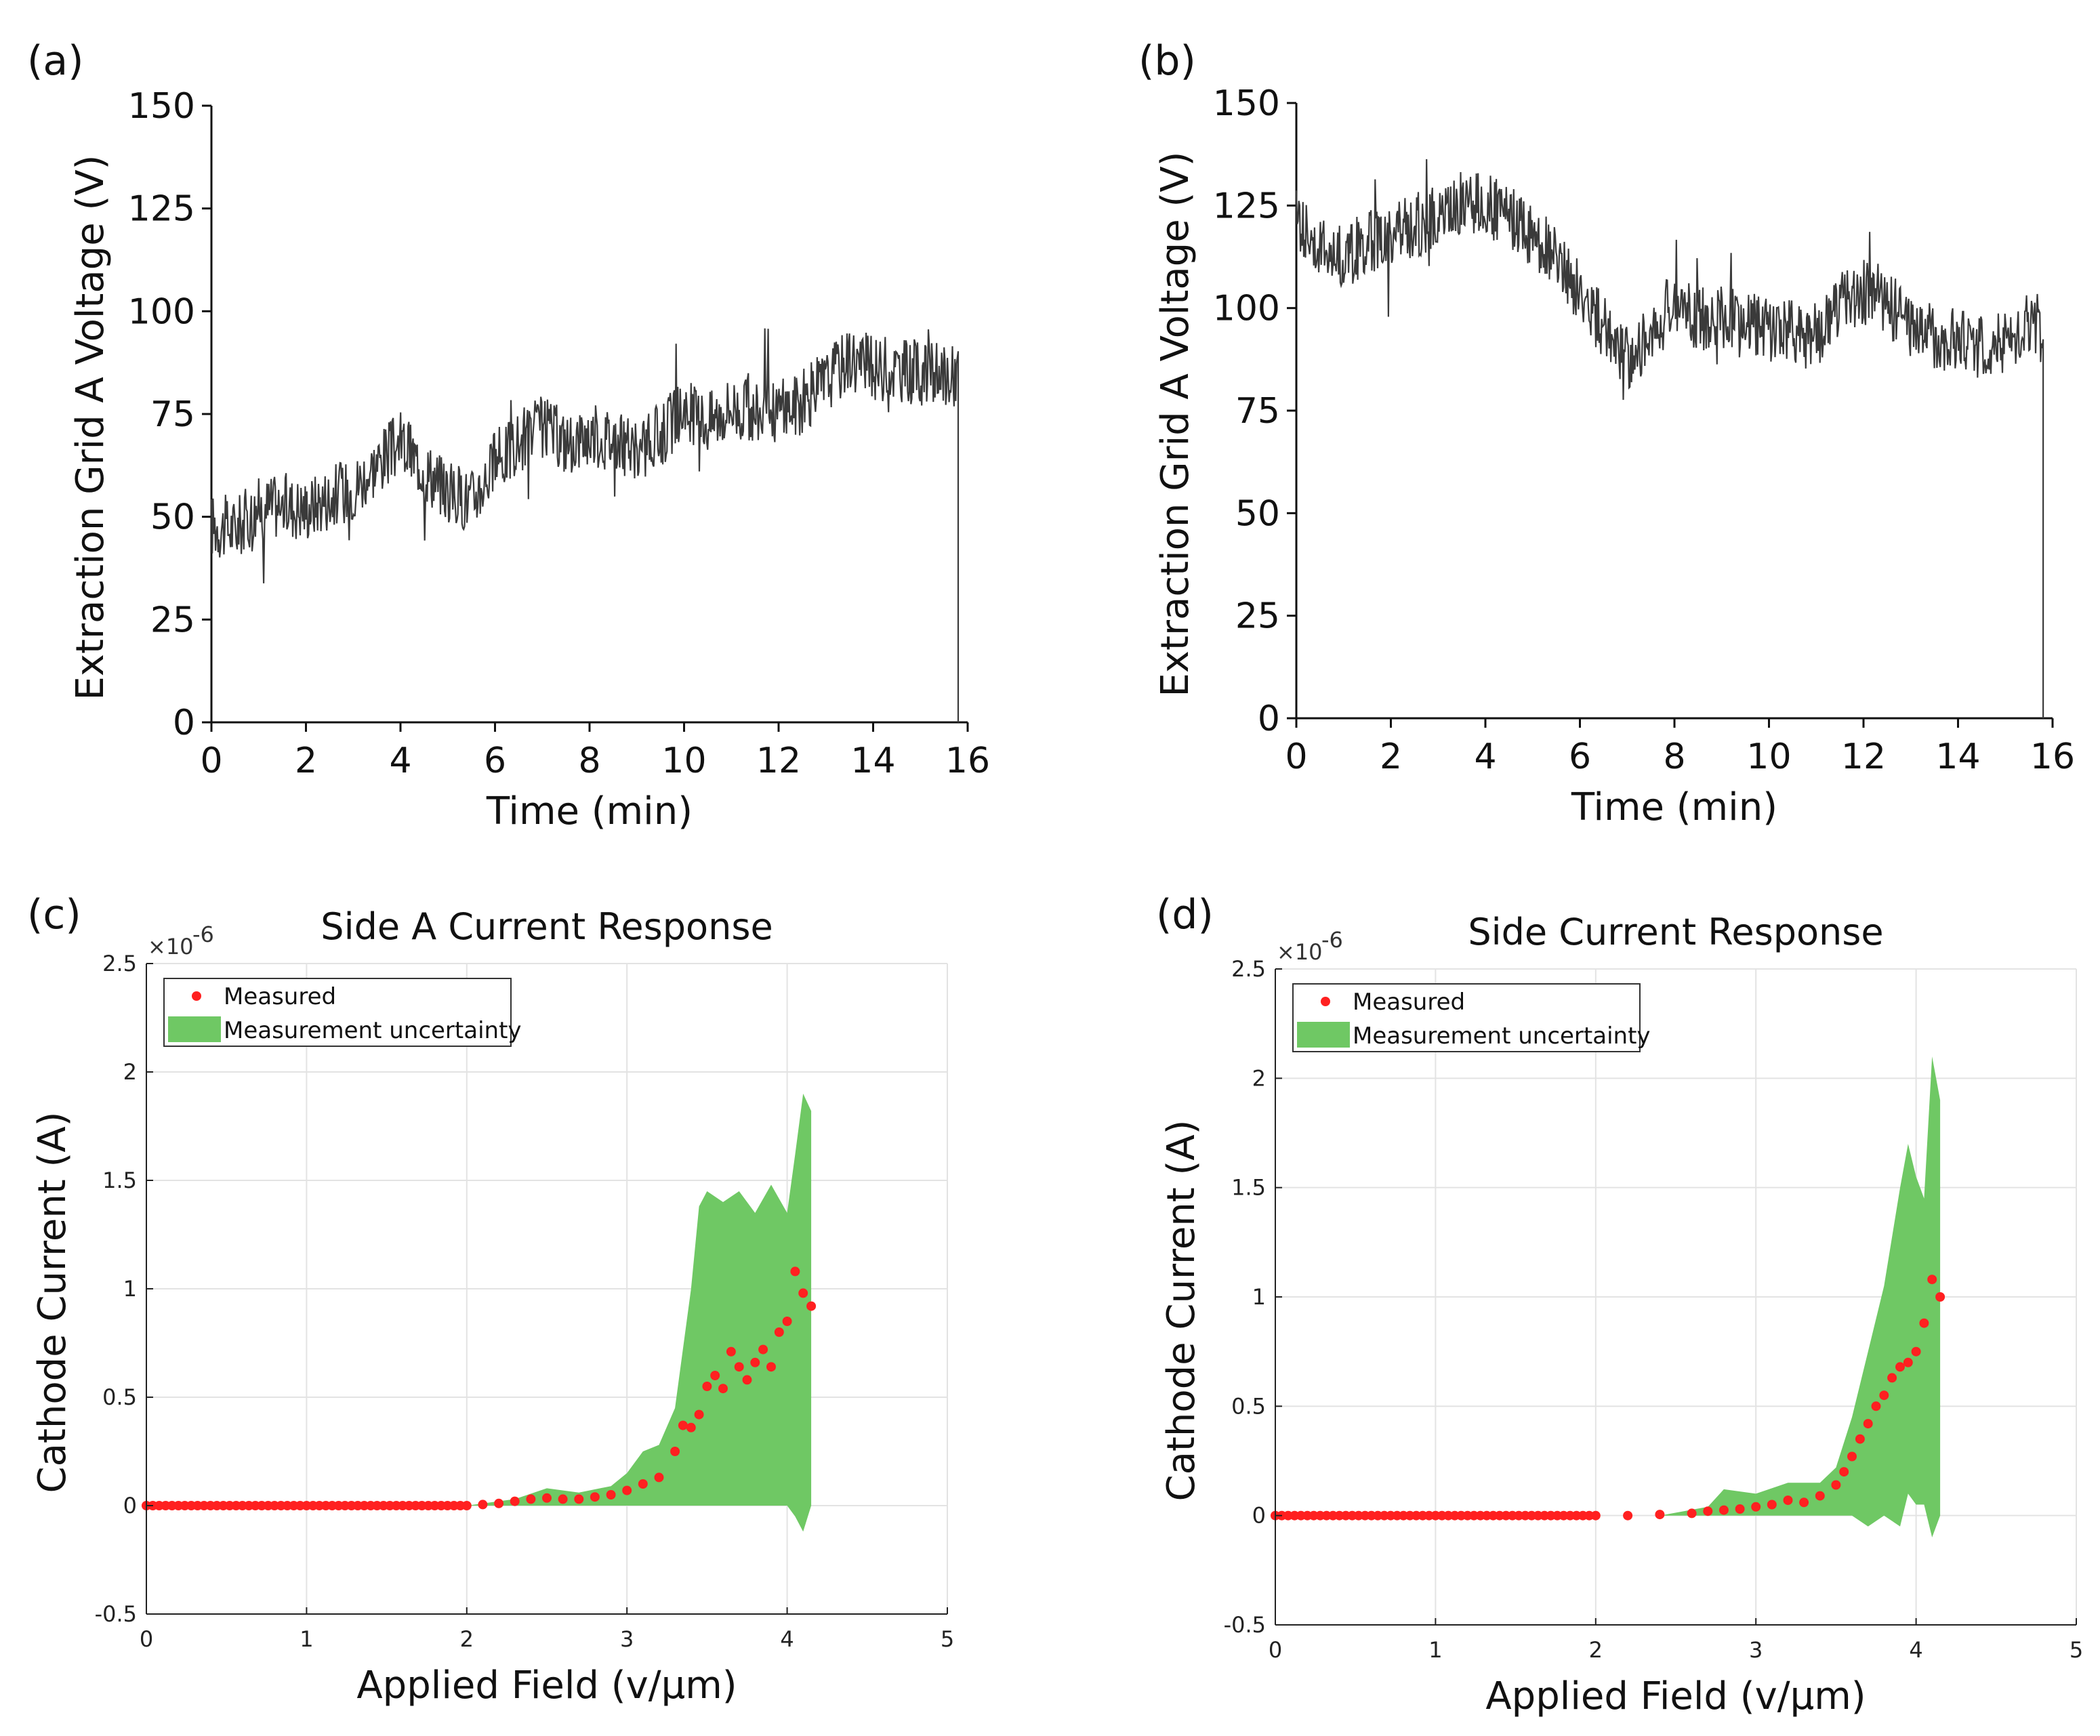  What do you see at coordinates (1185, 914) in the screenshot?
I see `panel-label: (d)` at bounding box center [1185, 914].